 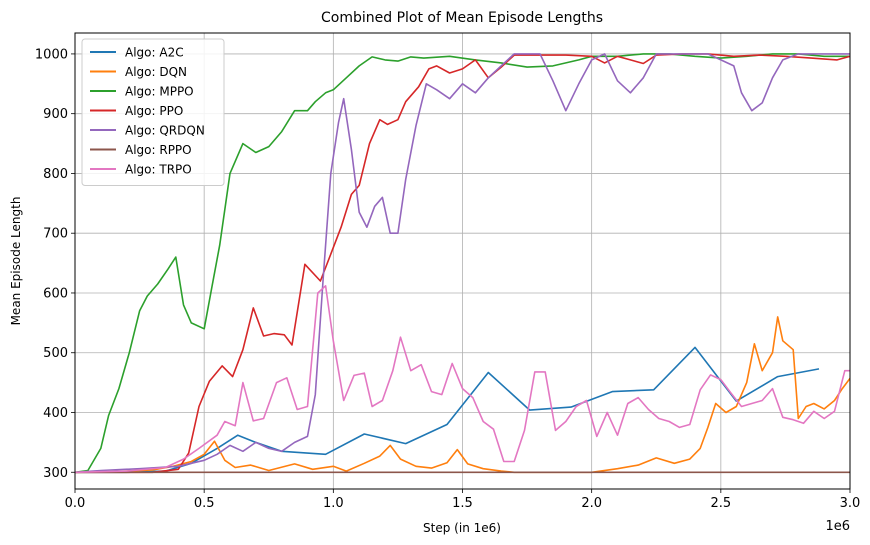 What do you see at coordinates (55, 234) in the screenshot?
I see `y-tick-label: 700` at bounding box center [55, 234].